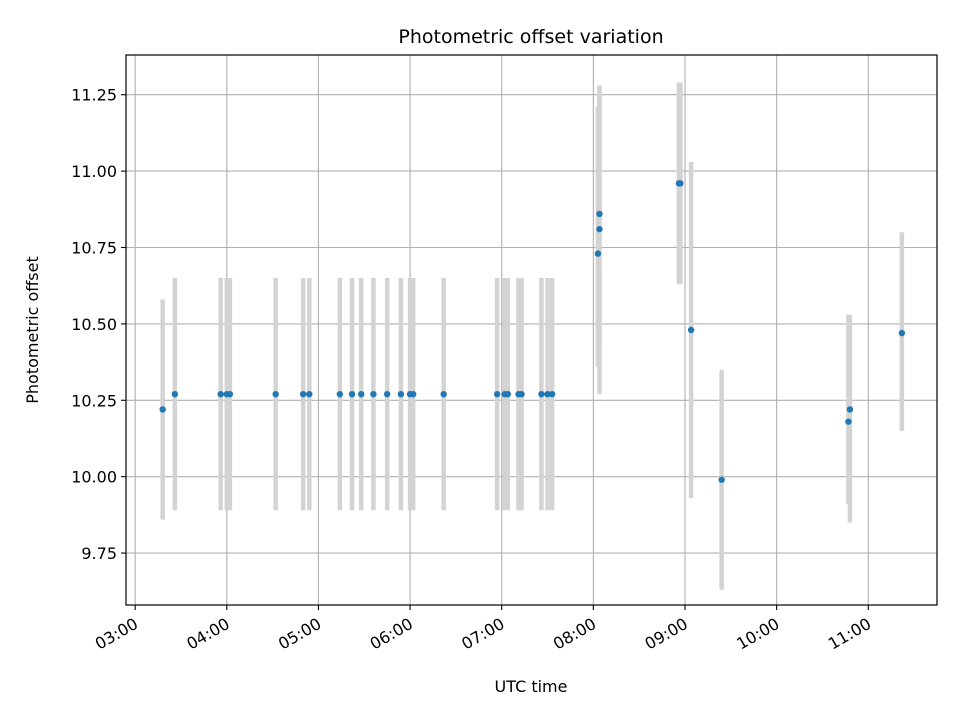 Image resolution: width=960 pixels, height=720 pixels. I want to click on y-tick-label: 9.75, so click(99, 553).